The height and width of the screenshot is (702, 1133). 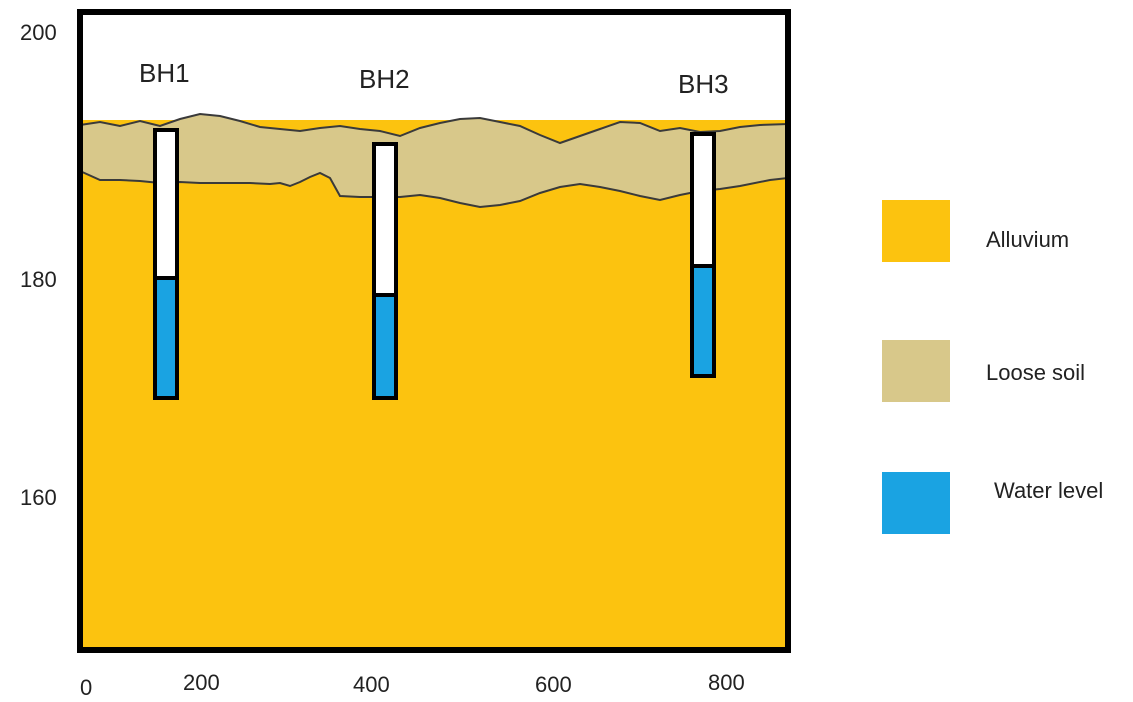 I want to click on borehole-bh2, so click(x=385, y=271).